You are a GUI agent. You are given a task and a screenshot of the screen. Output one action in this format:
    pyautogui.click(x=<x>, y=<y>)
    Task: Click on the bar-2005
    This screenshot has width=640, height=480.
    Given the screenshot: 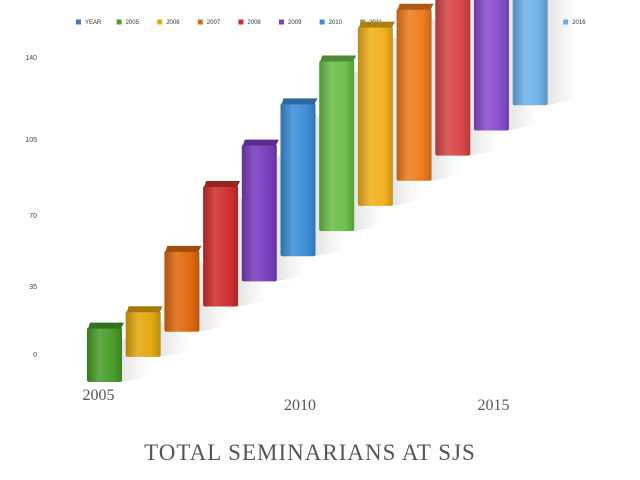 What is the action you would take?
    pyautogui.click(x=105, y=352)
    